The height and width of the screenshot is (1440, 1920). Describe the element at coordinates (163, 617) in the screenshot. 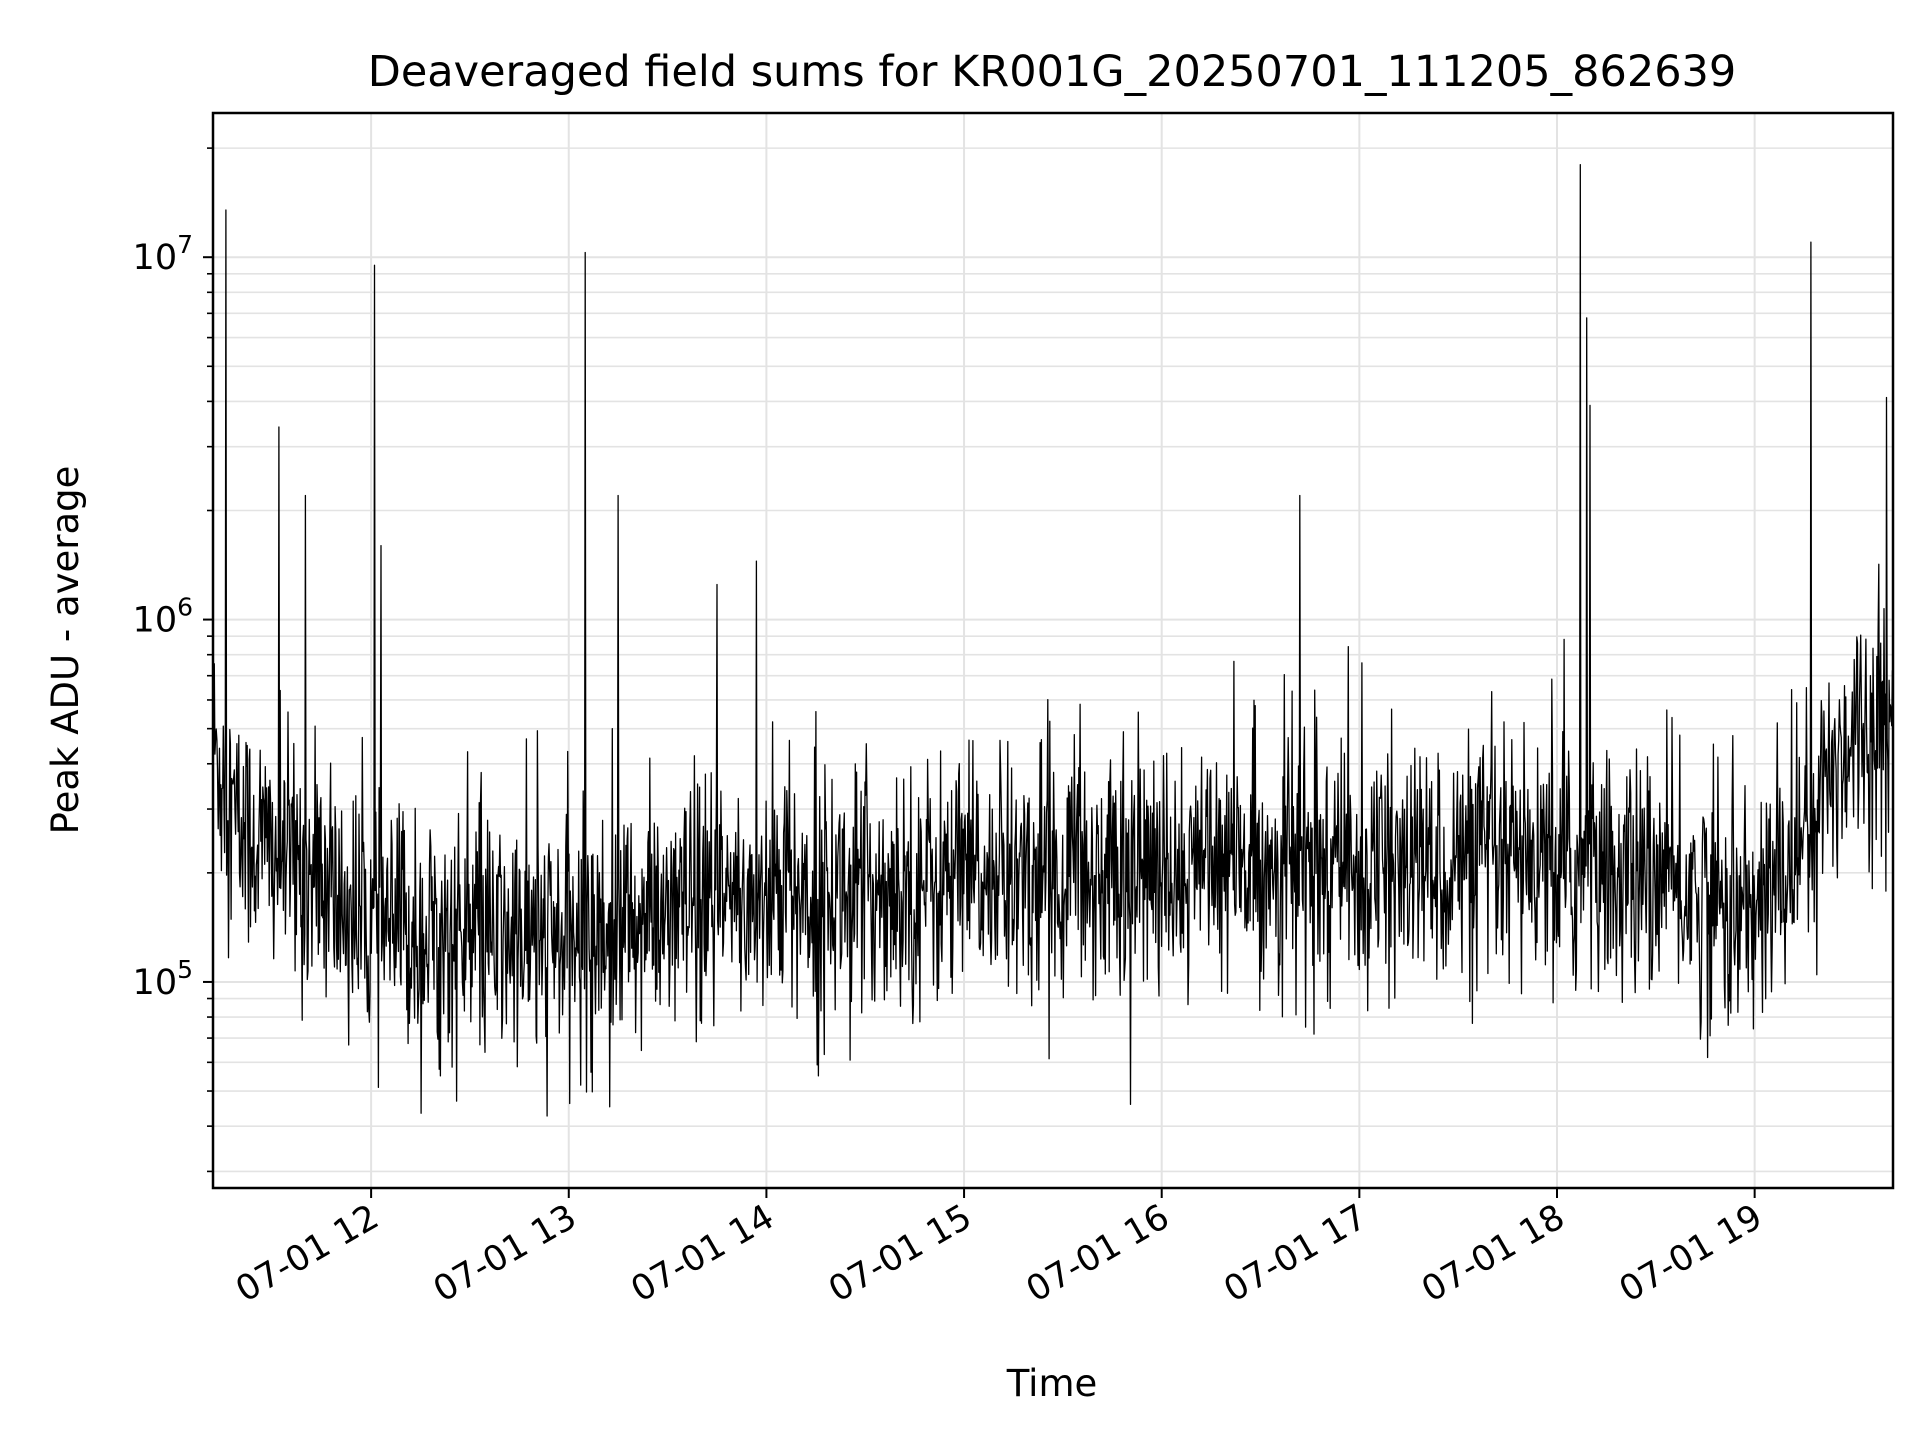

I see `y-tick-label: 10⁶` at that location.